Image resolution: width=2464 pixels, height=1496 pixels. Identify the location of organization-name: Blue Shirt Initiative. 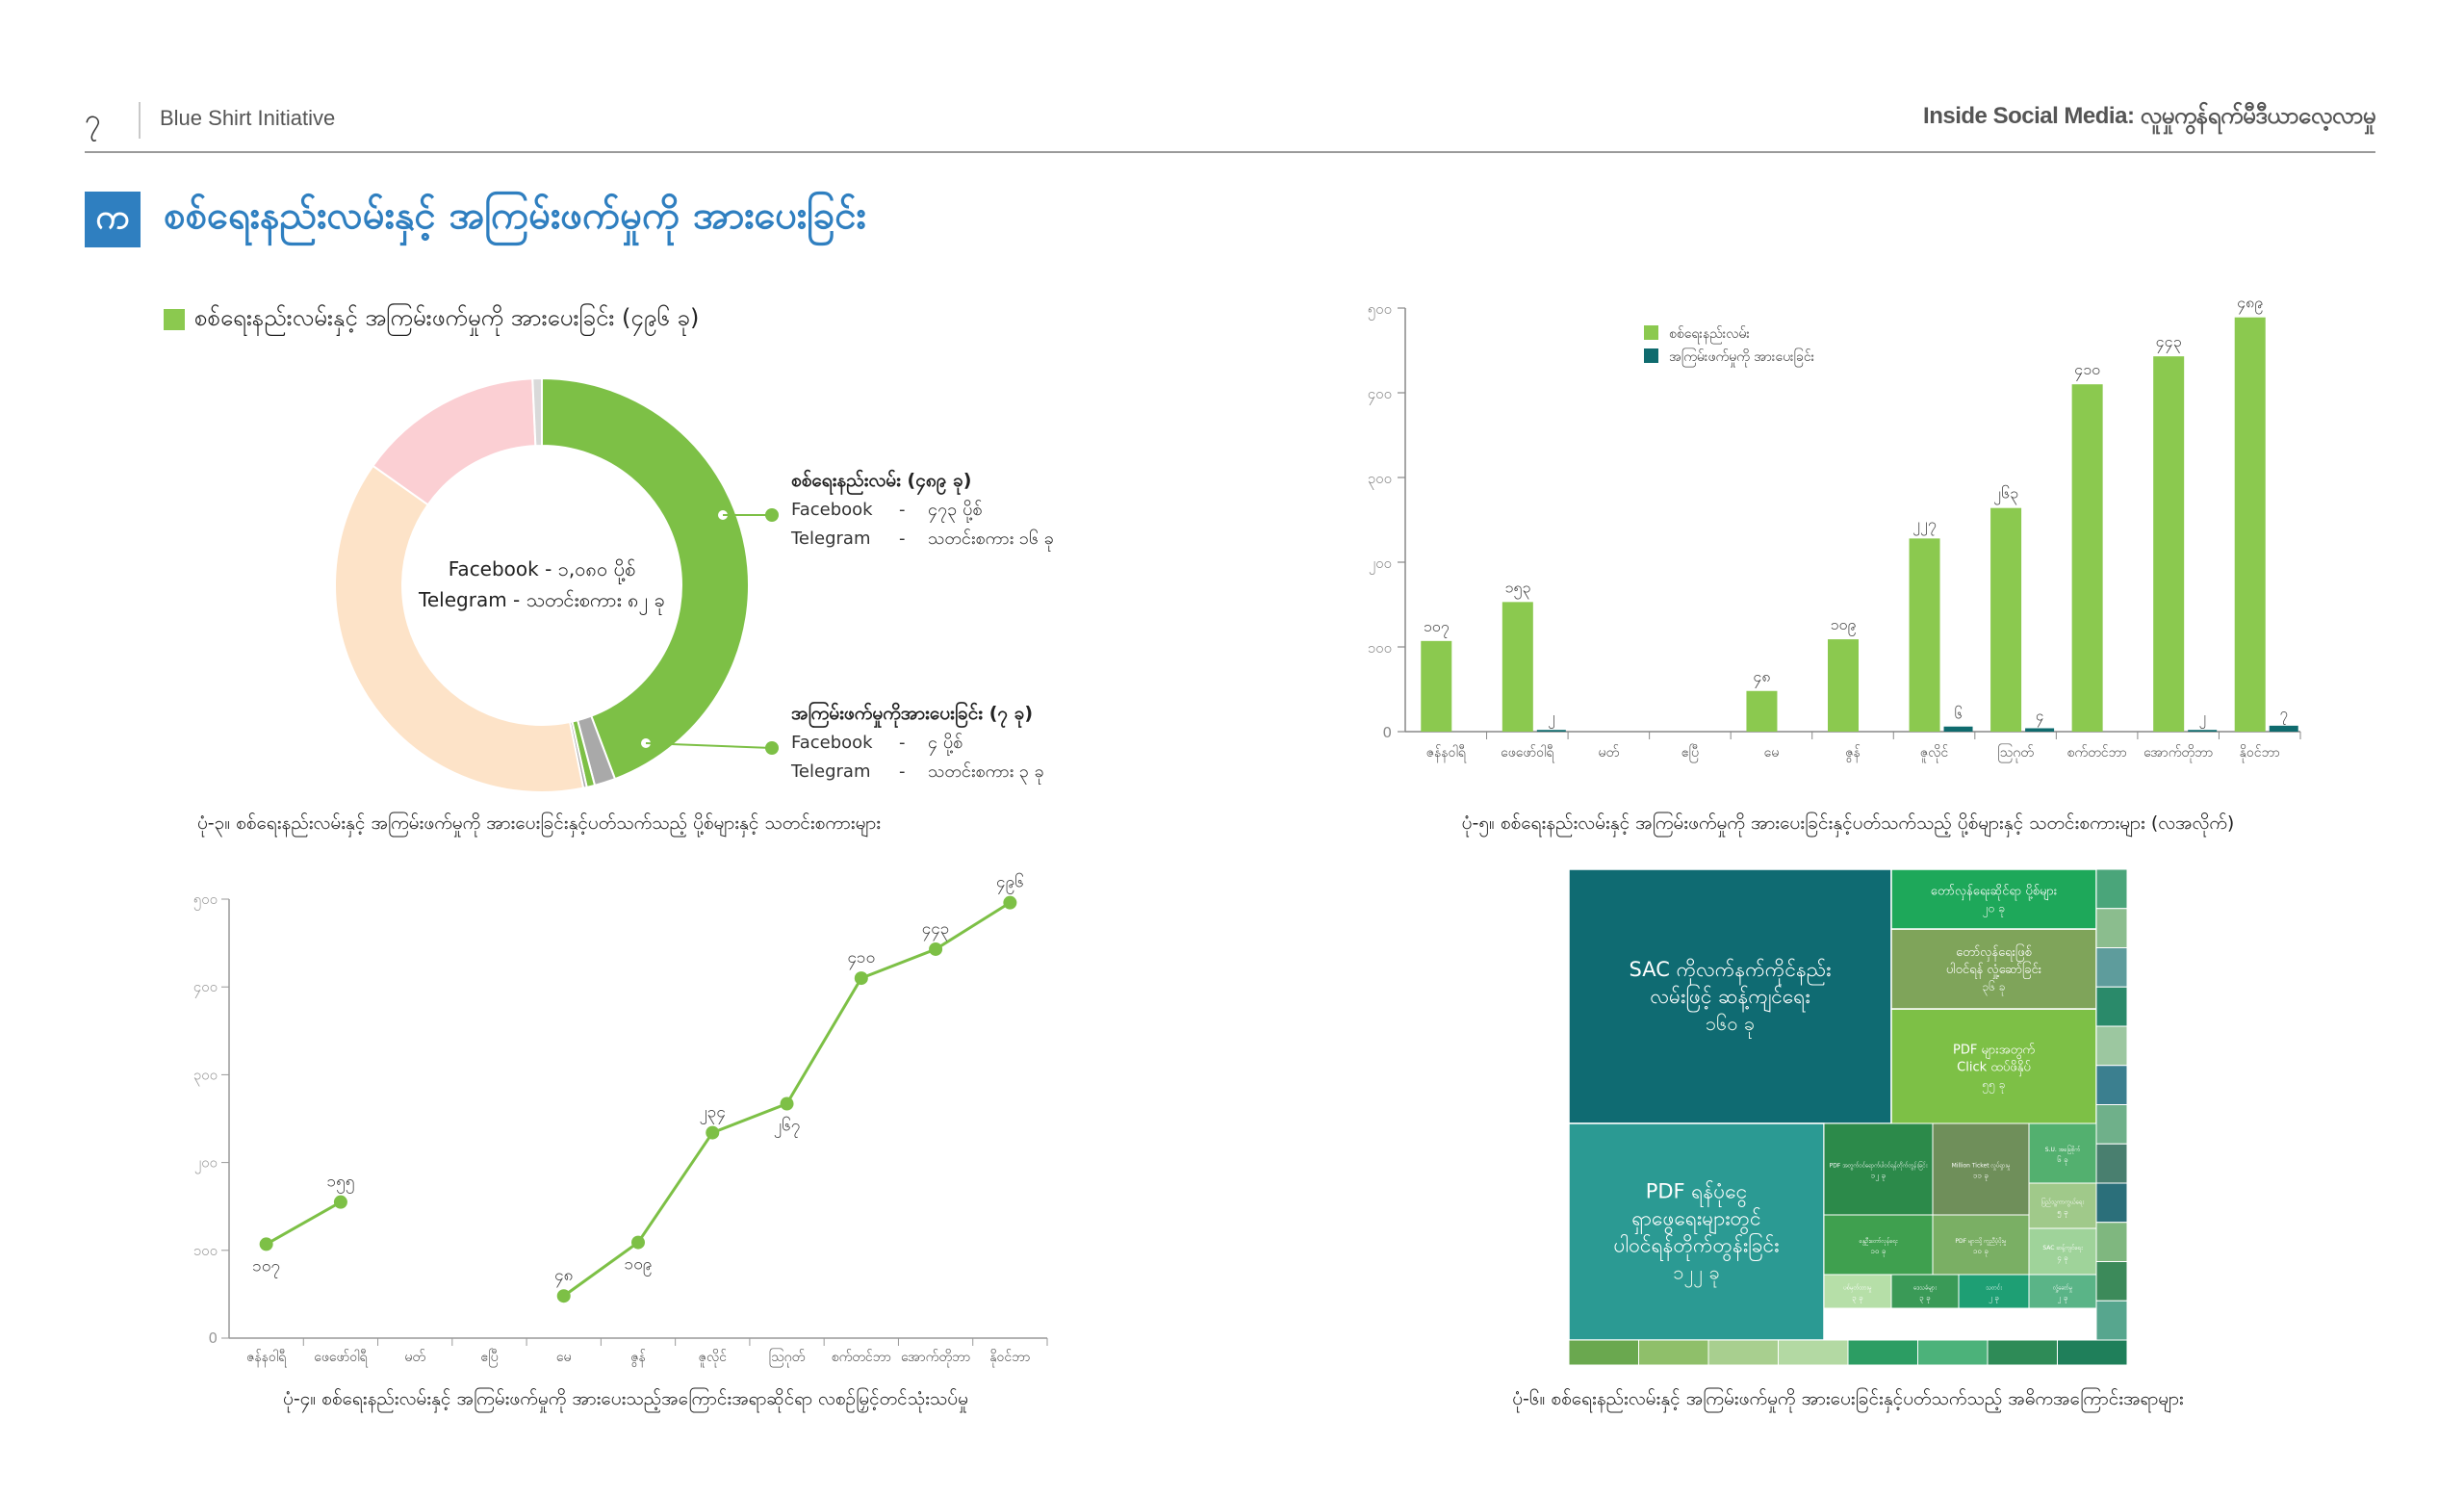
(248, 118).